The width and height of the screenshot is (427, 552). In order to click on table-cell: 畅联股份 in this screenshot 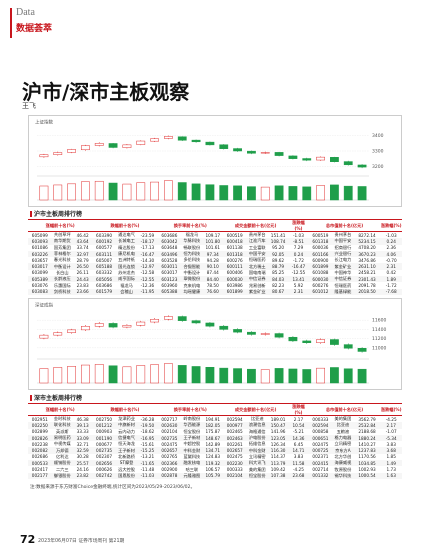, I will do `click(192, 247)`.